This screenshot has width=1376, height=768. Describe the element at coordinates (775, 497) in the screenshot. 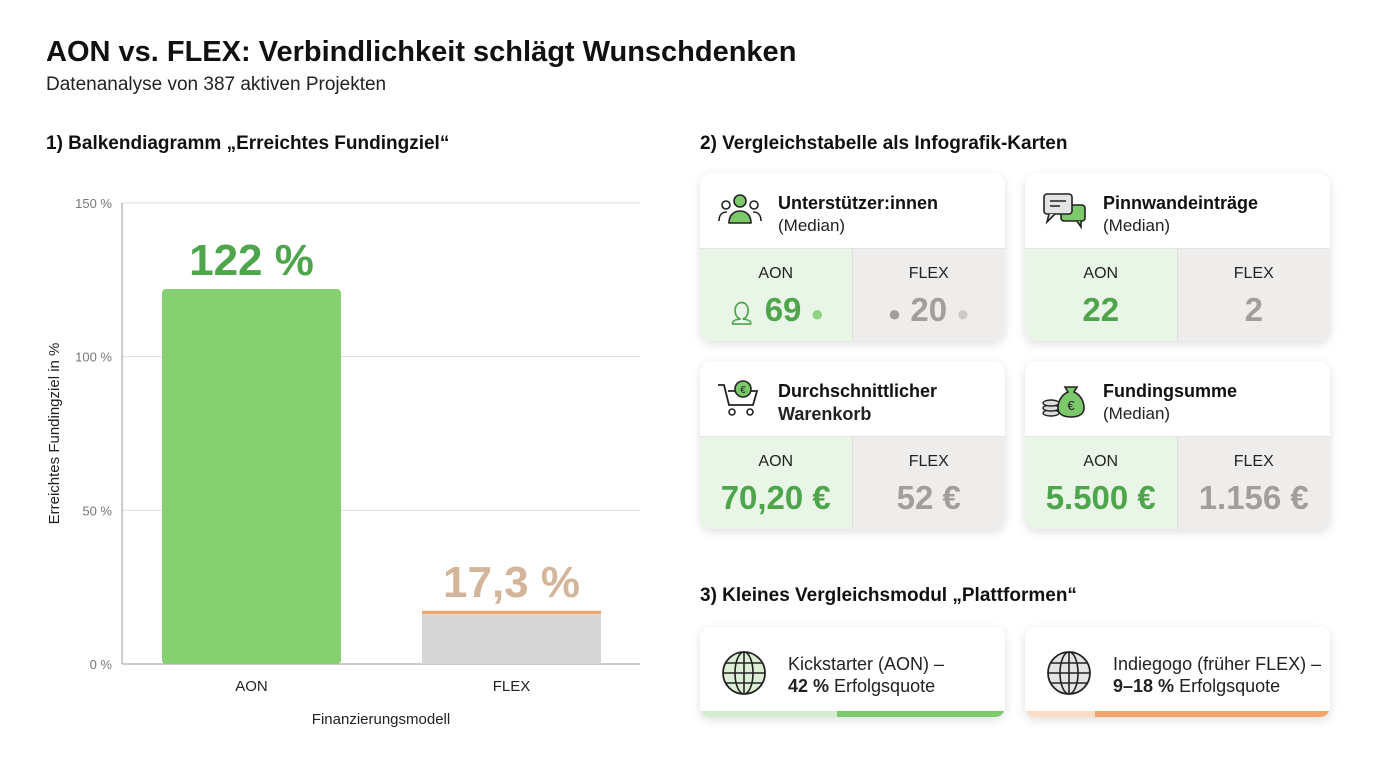

I see `aon-value: 70,20 €` at that location.